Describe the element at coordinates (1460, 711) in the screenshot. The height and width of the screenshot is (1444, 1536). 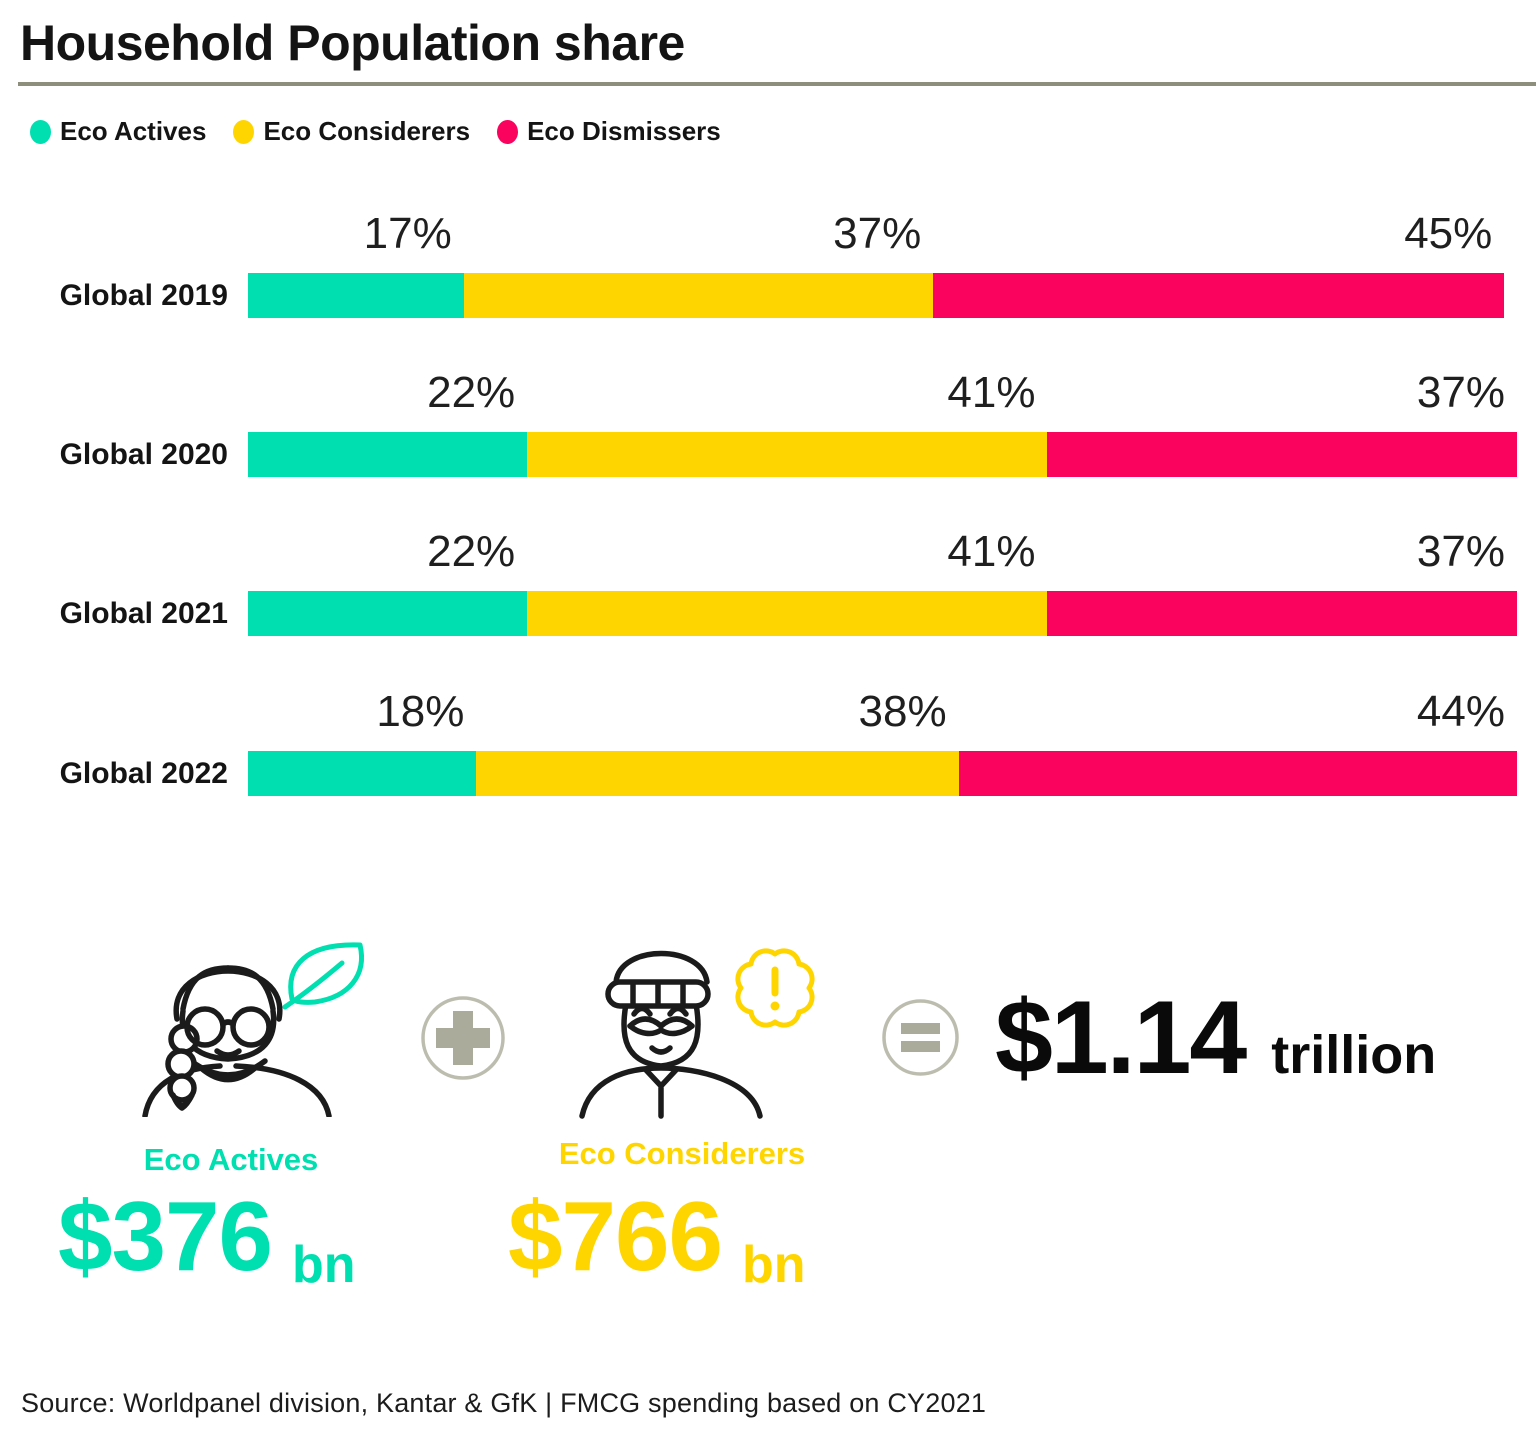
I see `bar-value-label: 44%` at that location.